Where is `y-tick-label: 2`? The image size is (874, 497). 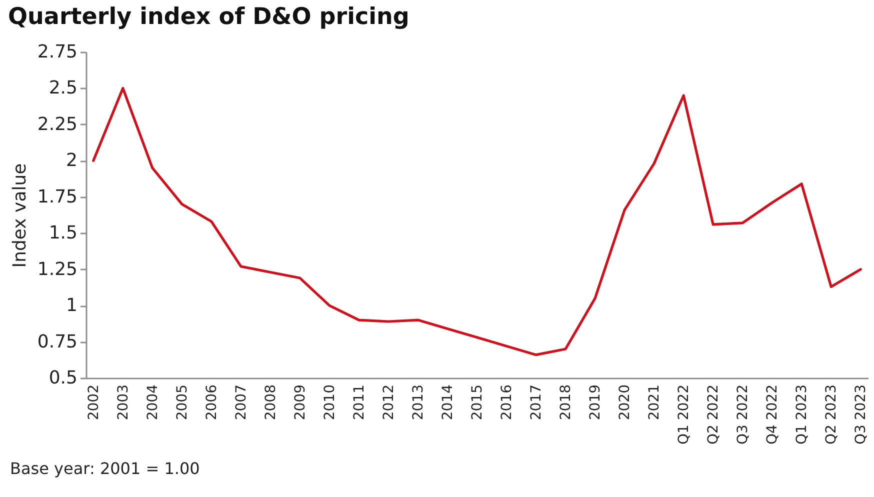 y-tick-label: 2 is located at coordinates (72, 161).